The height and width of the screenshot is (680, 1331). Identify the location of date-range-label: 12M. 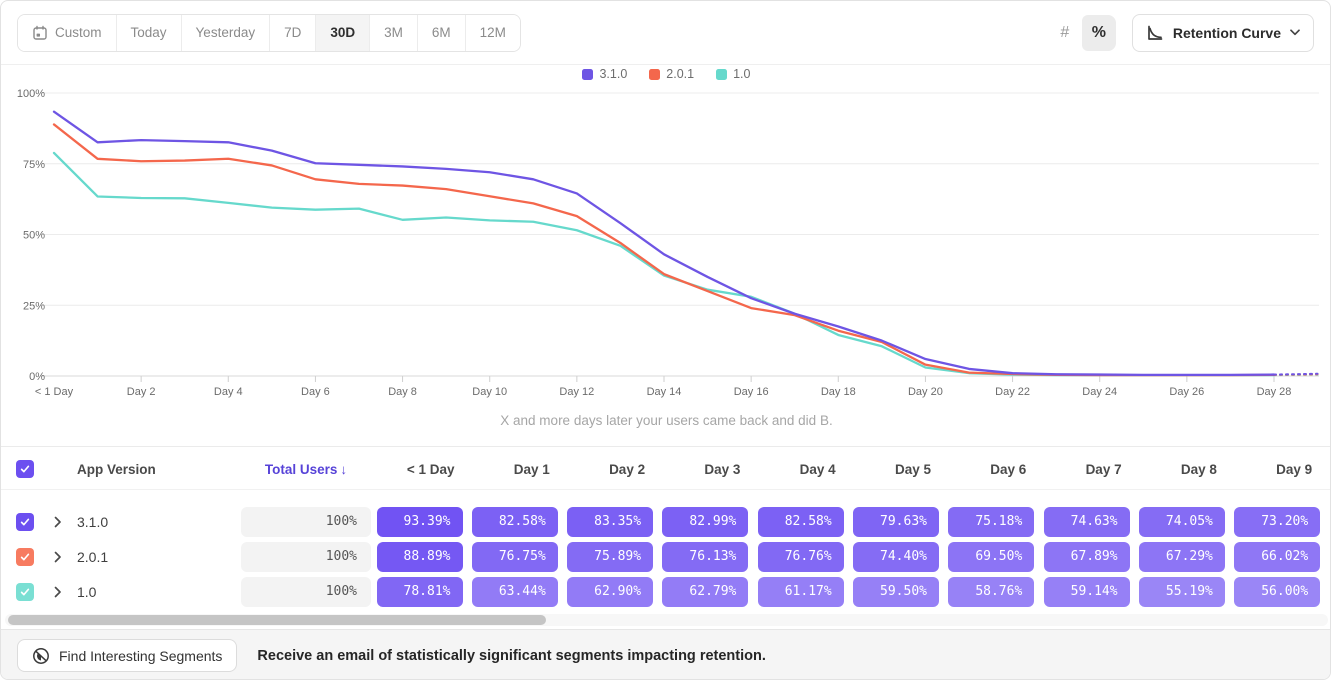
(492, 32).